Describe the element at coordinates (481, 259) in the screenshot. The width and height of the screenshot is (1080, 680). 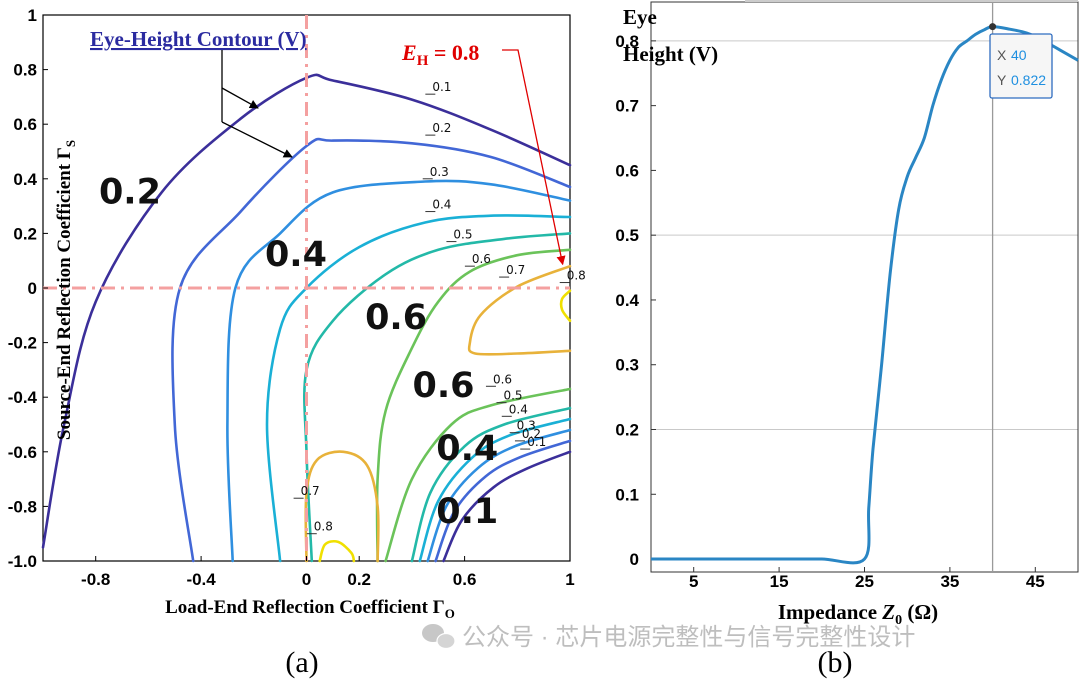
I see `contour-label-5: 0.6` at that location.